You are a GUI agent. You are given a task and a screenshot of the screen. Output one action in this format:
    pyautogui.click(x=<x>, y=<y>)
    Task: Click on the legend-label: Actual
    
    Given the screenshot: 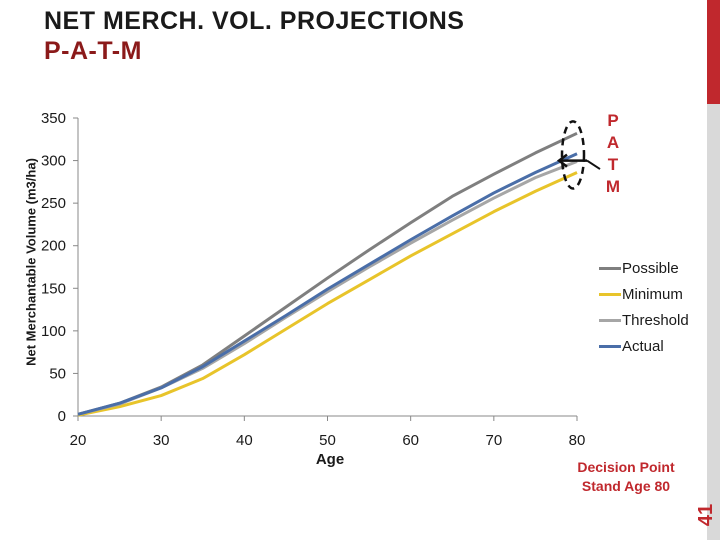 What is the action you would take?
    pyautogui.click(x=643, y=346)
    